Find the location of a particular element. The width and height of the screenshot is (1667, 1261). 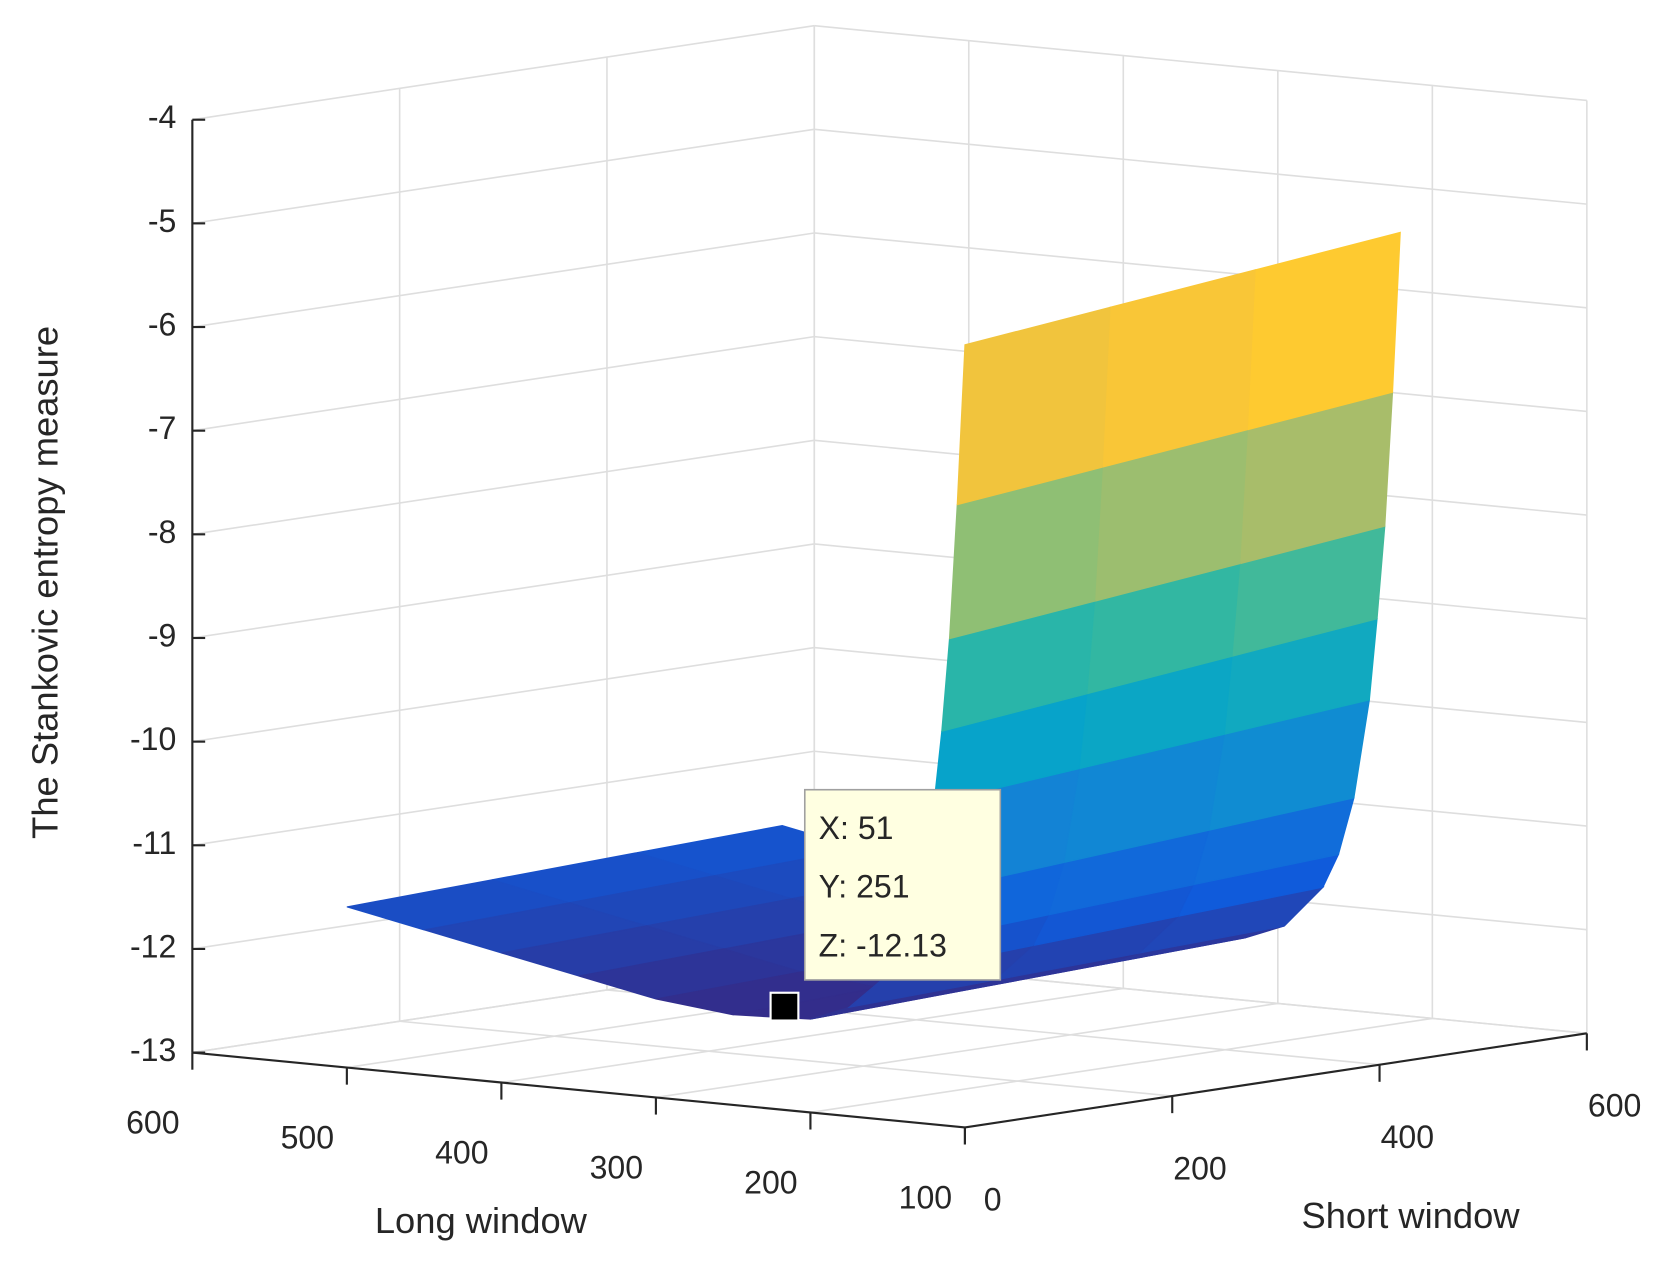

datatip-box is located at coordinates (902, 884).